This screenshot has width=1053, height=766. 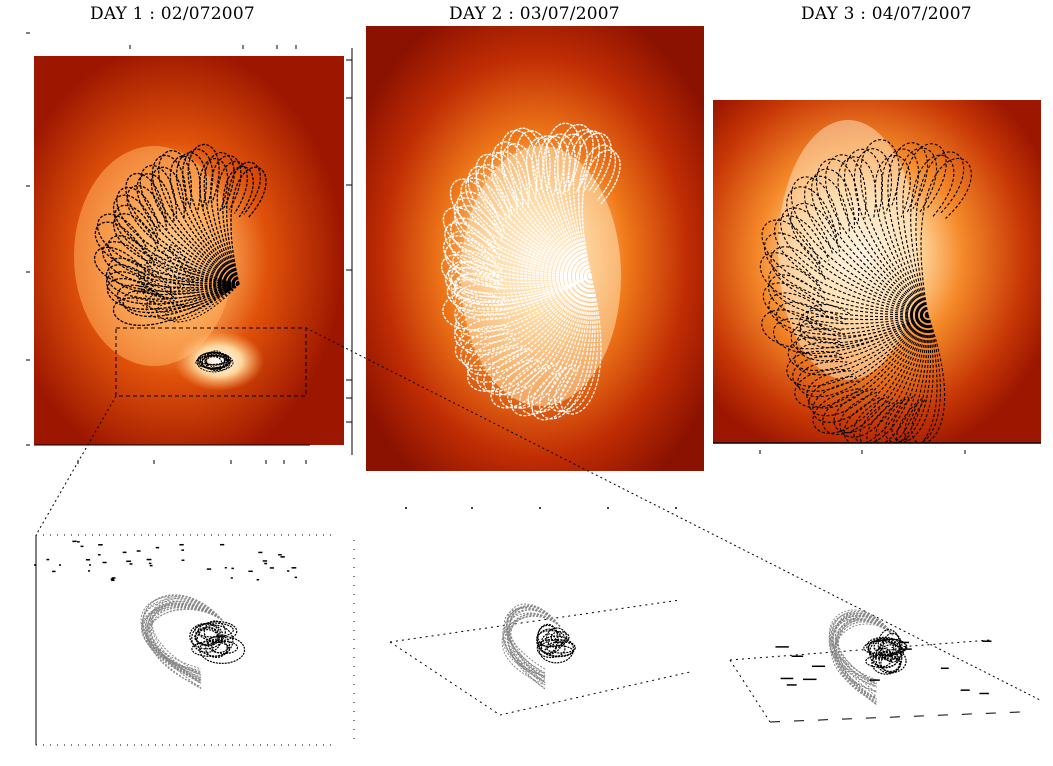 I want to click on zoom-day3-frame, so click(x=875, y=681).